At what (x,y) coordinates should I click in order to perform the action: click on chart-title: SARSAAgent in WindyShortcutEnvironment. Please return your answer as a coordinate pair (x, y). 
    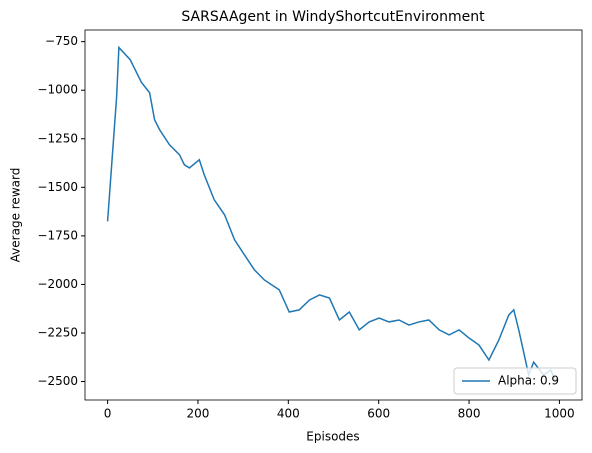
    Looking at the image, I should click on (333, 17).